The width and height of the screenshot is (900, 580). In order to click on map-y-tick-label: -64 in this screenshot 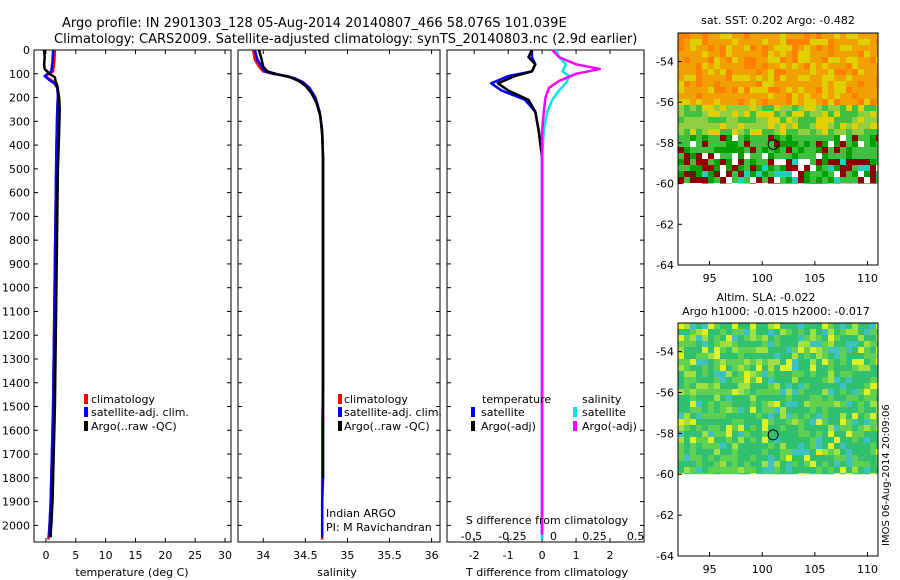, I will do `click(665, 556)`.